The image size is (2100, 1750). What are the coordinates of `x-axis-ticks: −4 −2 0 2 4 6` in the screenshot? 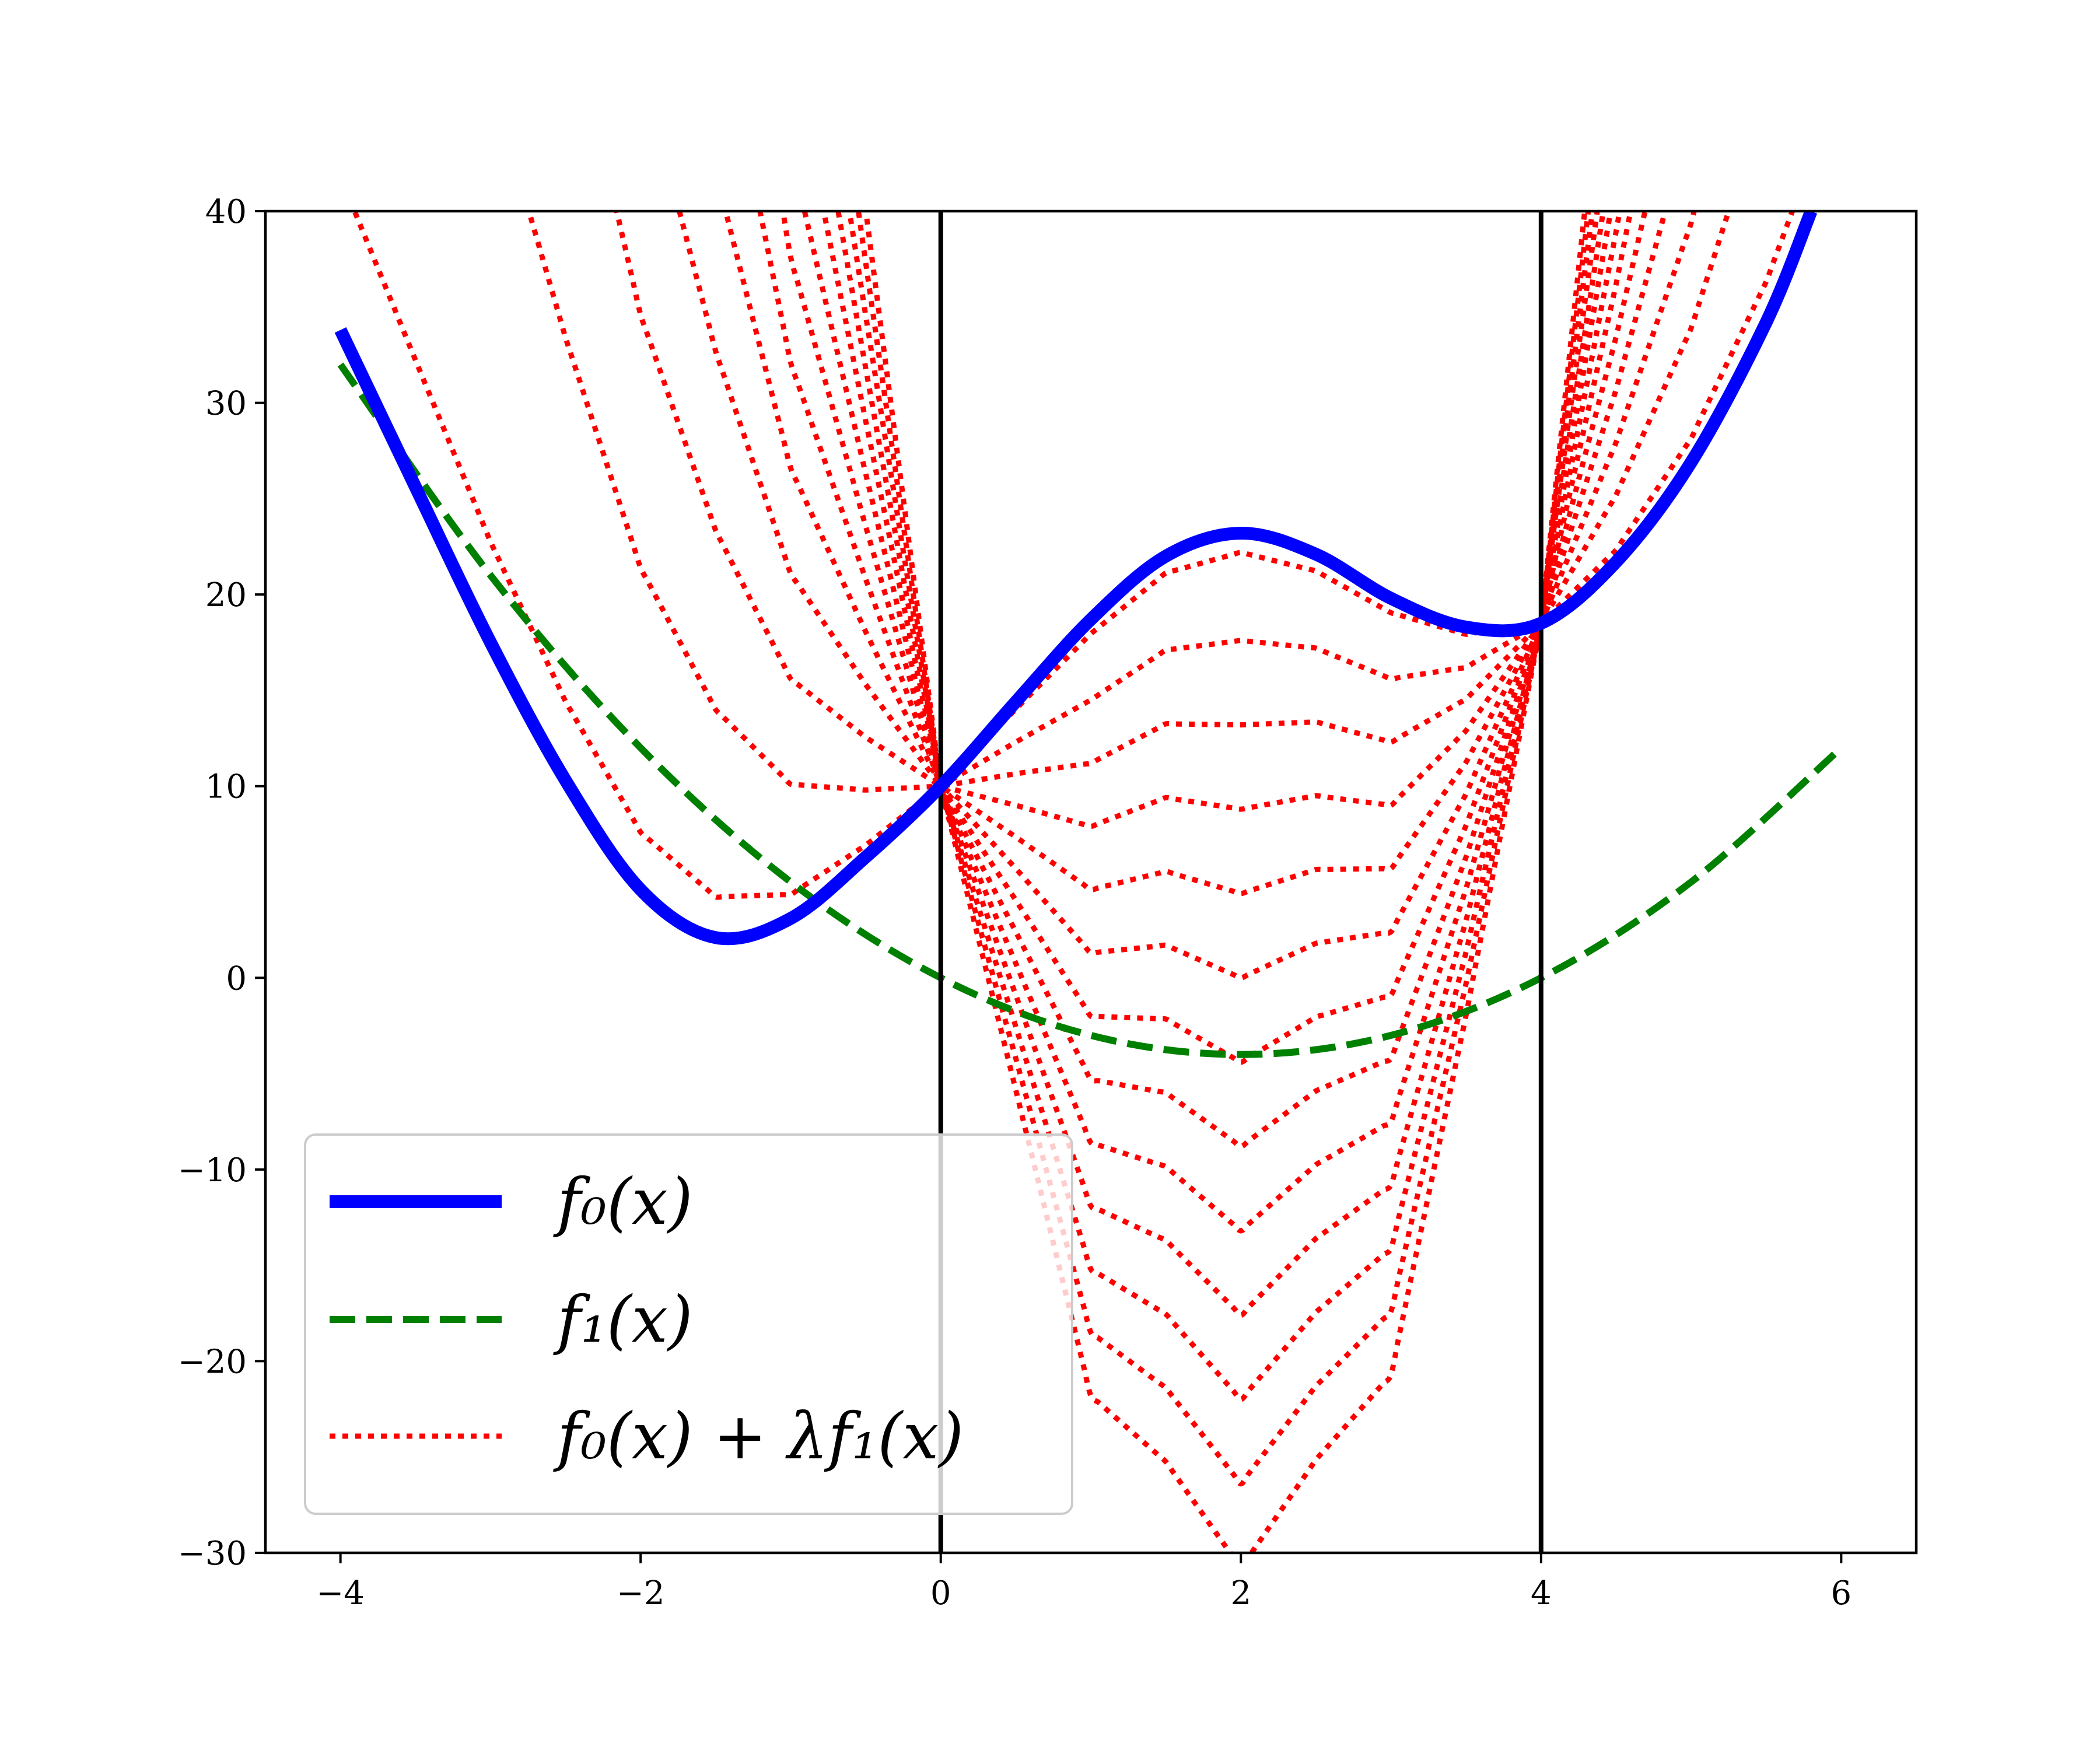 It's located at (1084, 1582).